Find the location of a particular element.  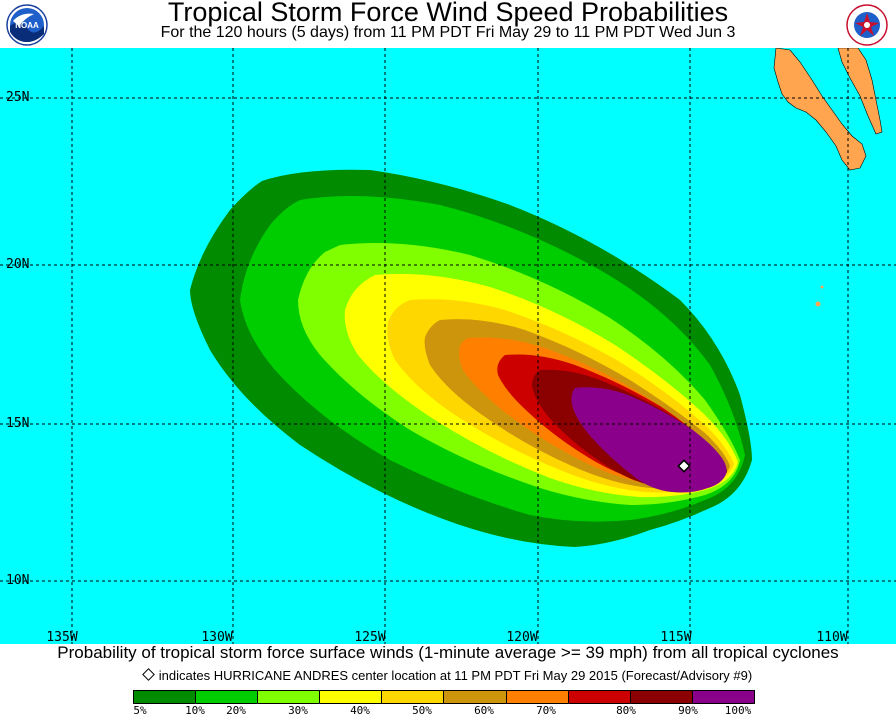

lon-label-120w: 120W is located at coordinates (522, 637).